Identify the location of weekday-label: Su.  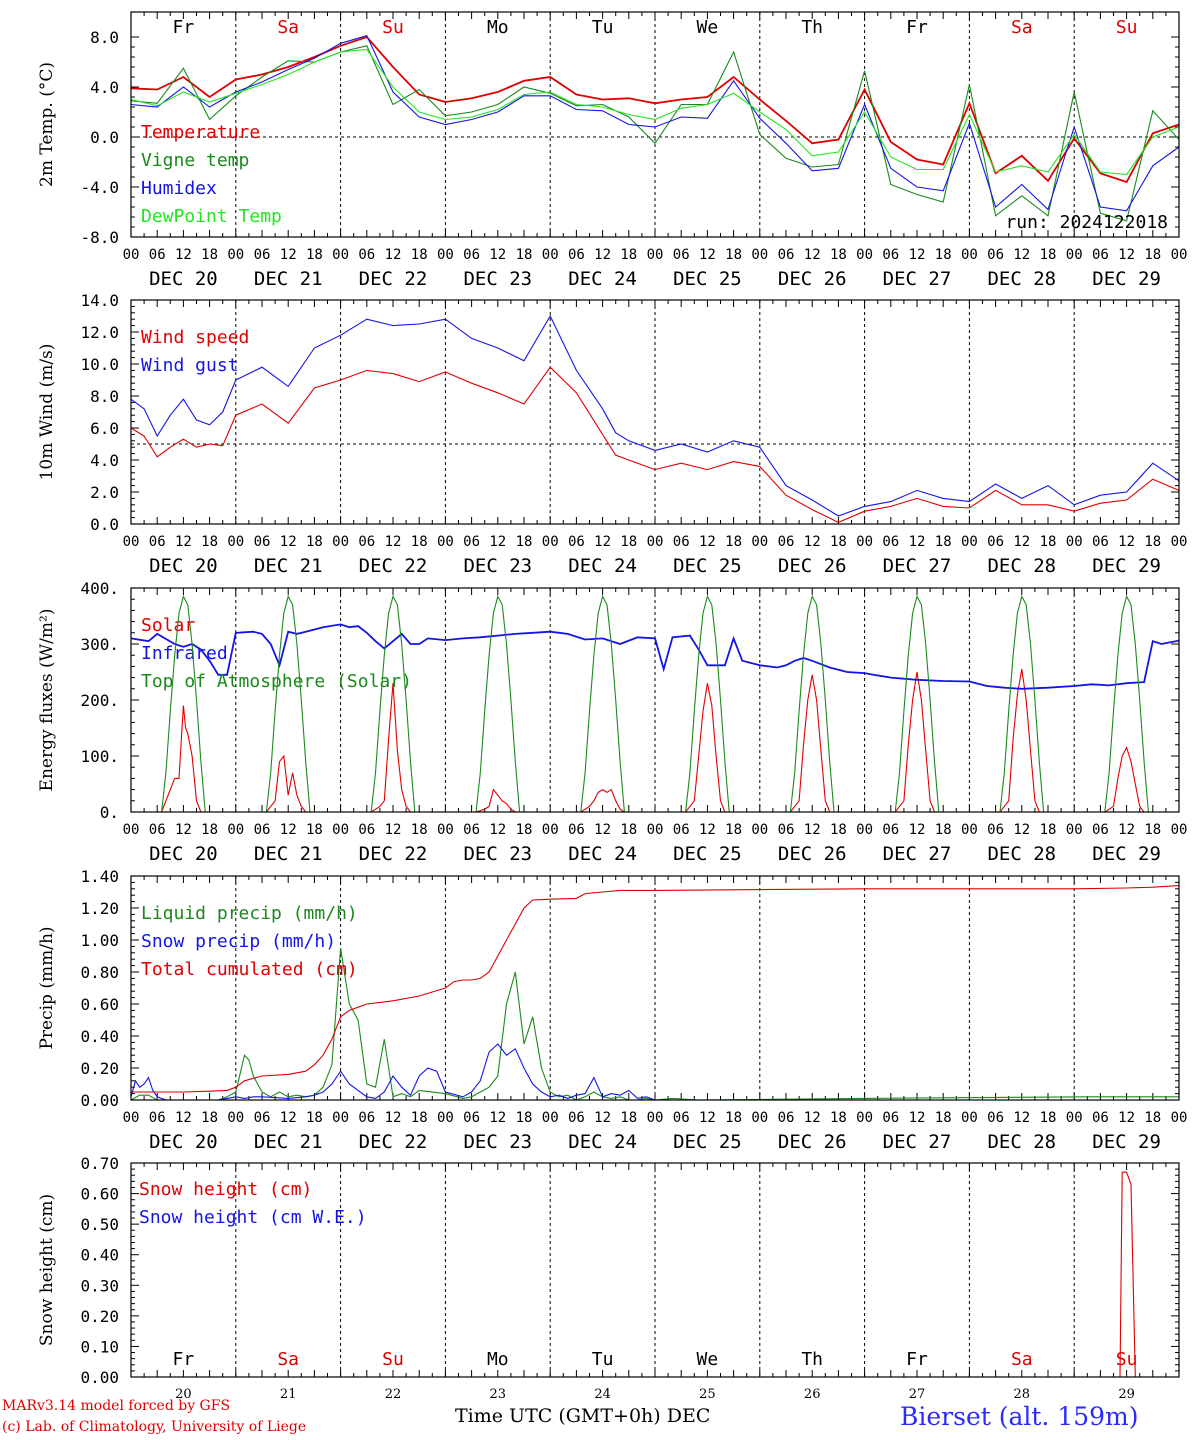
(1127, 1359).